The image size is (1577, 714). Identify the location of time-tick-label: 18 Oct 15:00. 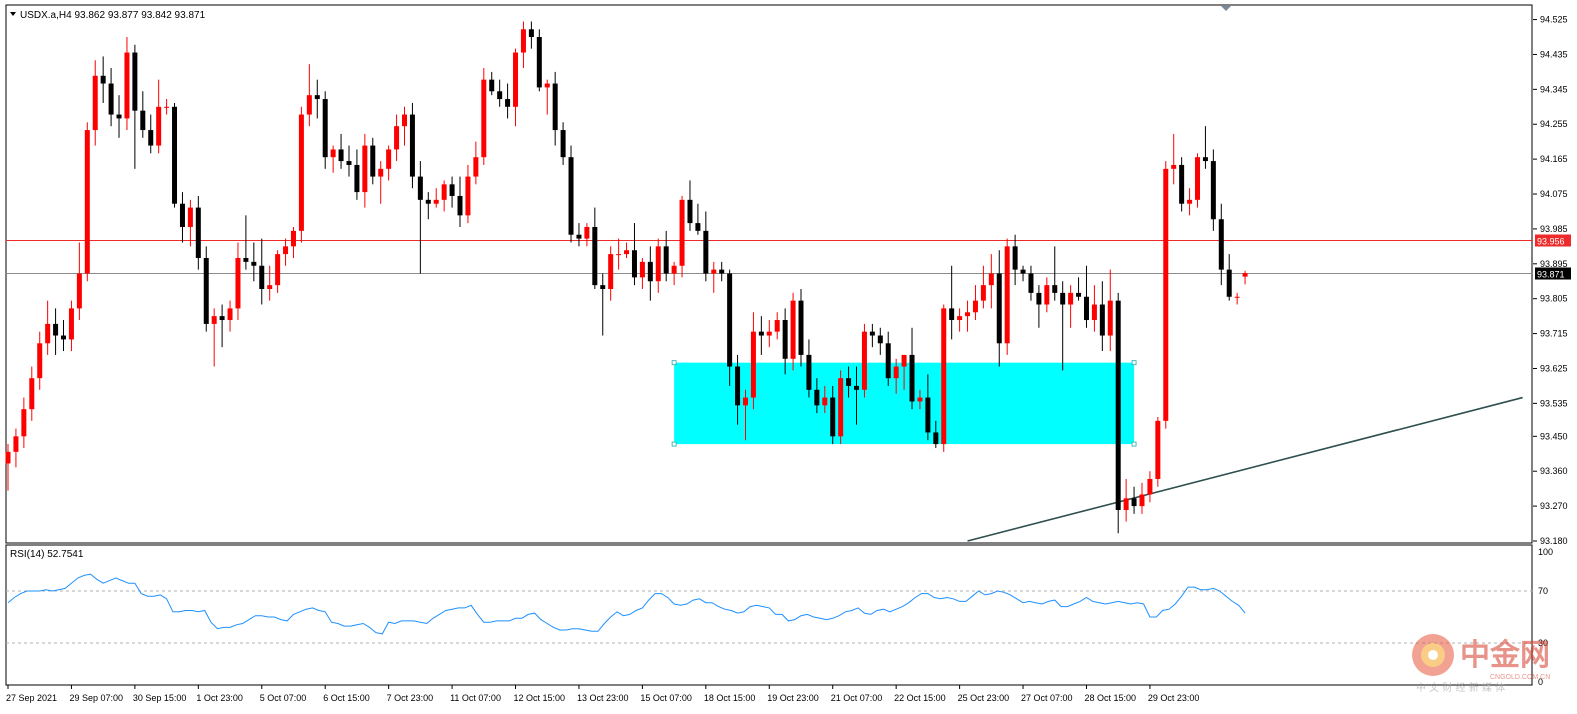
(730, 698).